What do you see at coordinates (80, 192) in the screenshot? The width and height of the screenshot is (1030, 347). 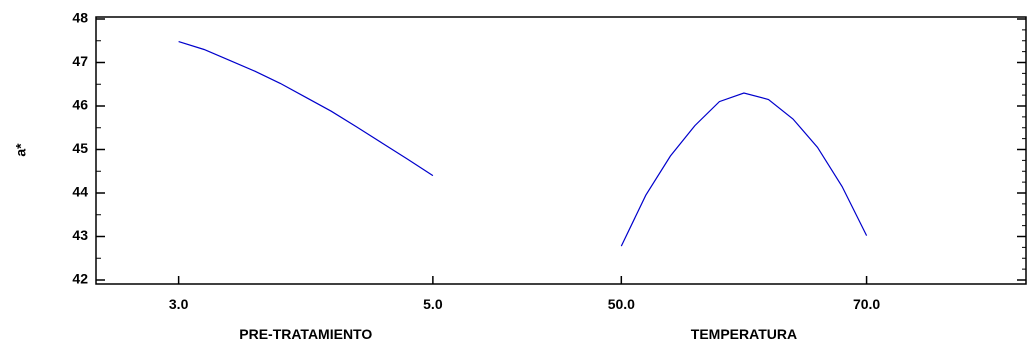 I see `y-tick-label: 44` at bounding box center [80, 192].